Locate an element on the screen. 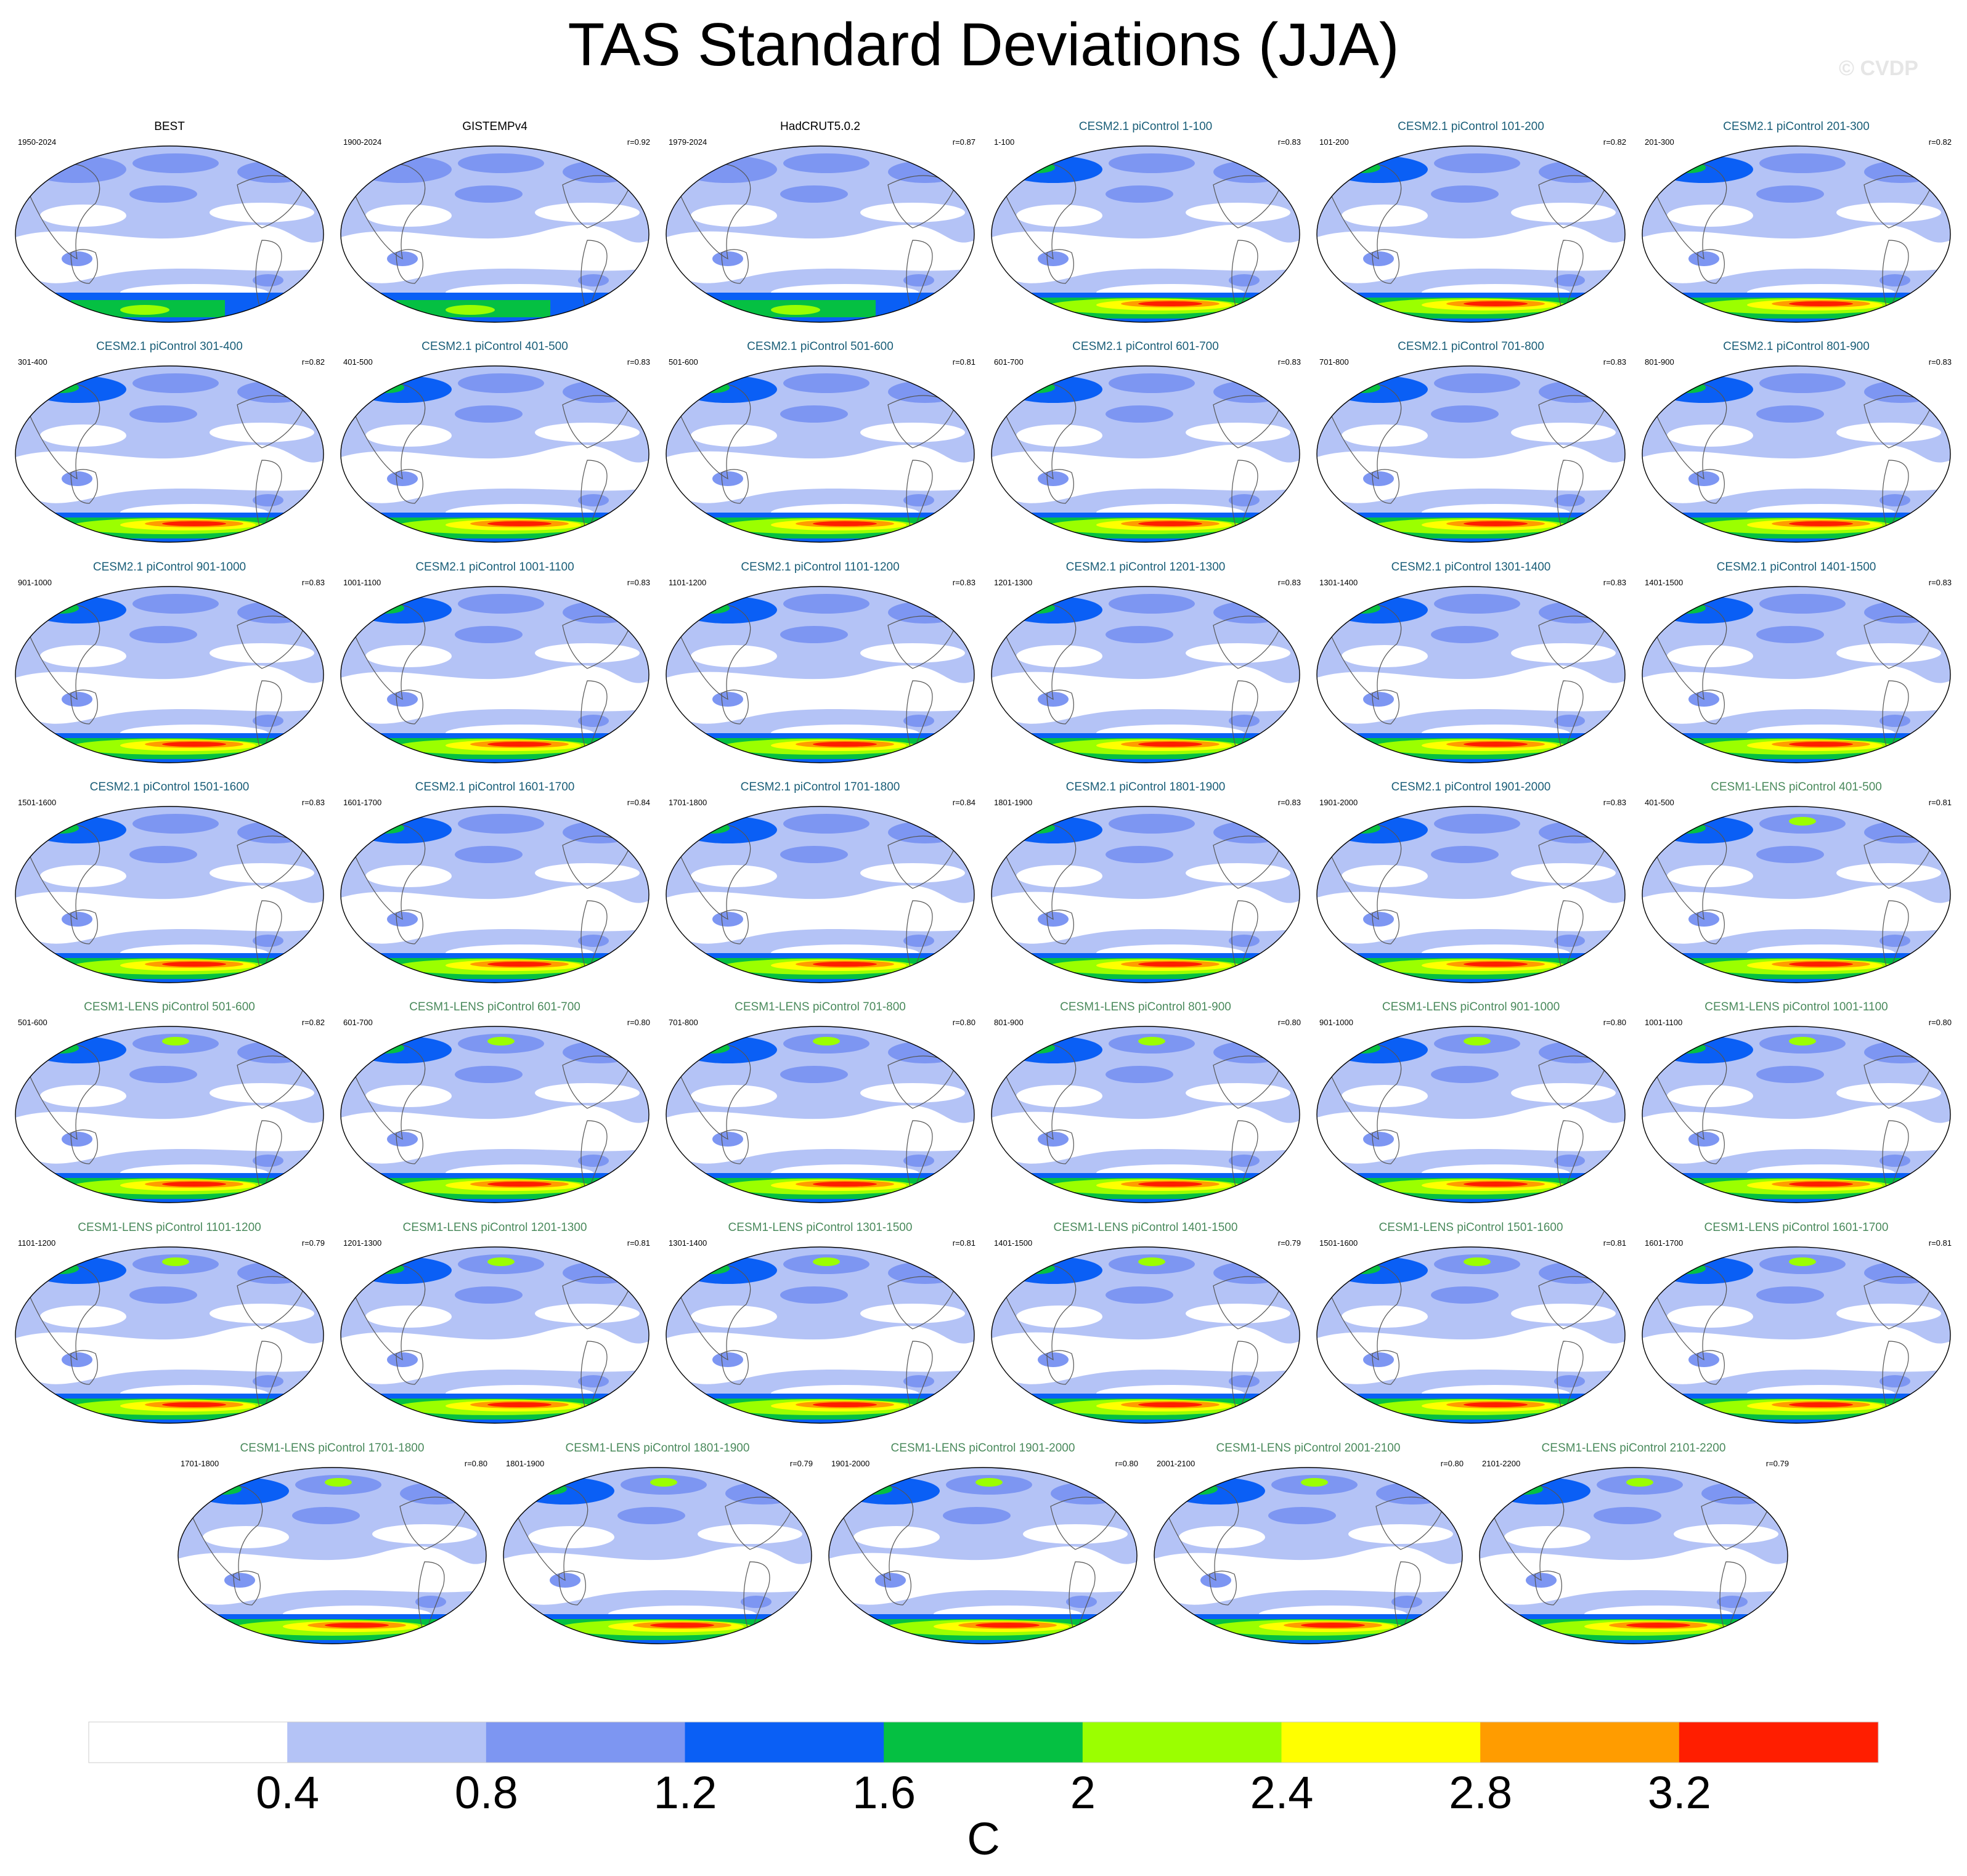  panel-period: 1401-1500 is located at coordinates (1664, 582).